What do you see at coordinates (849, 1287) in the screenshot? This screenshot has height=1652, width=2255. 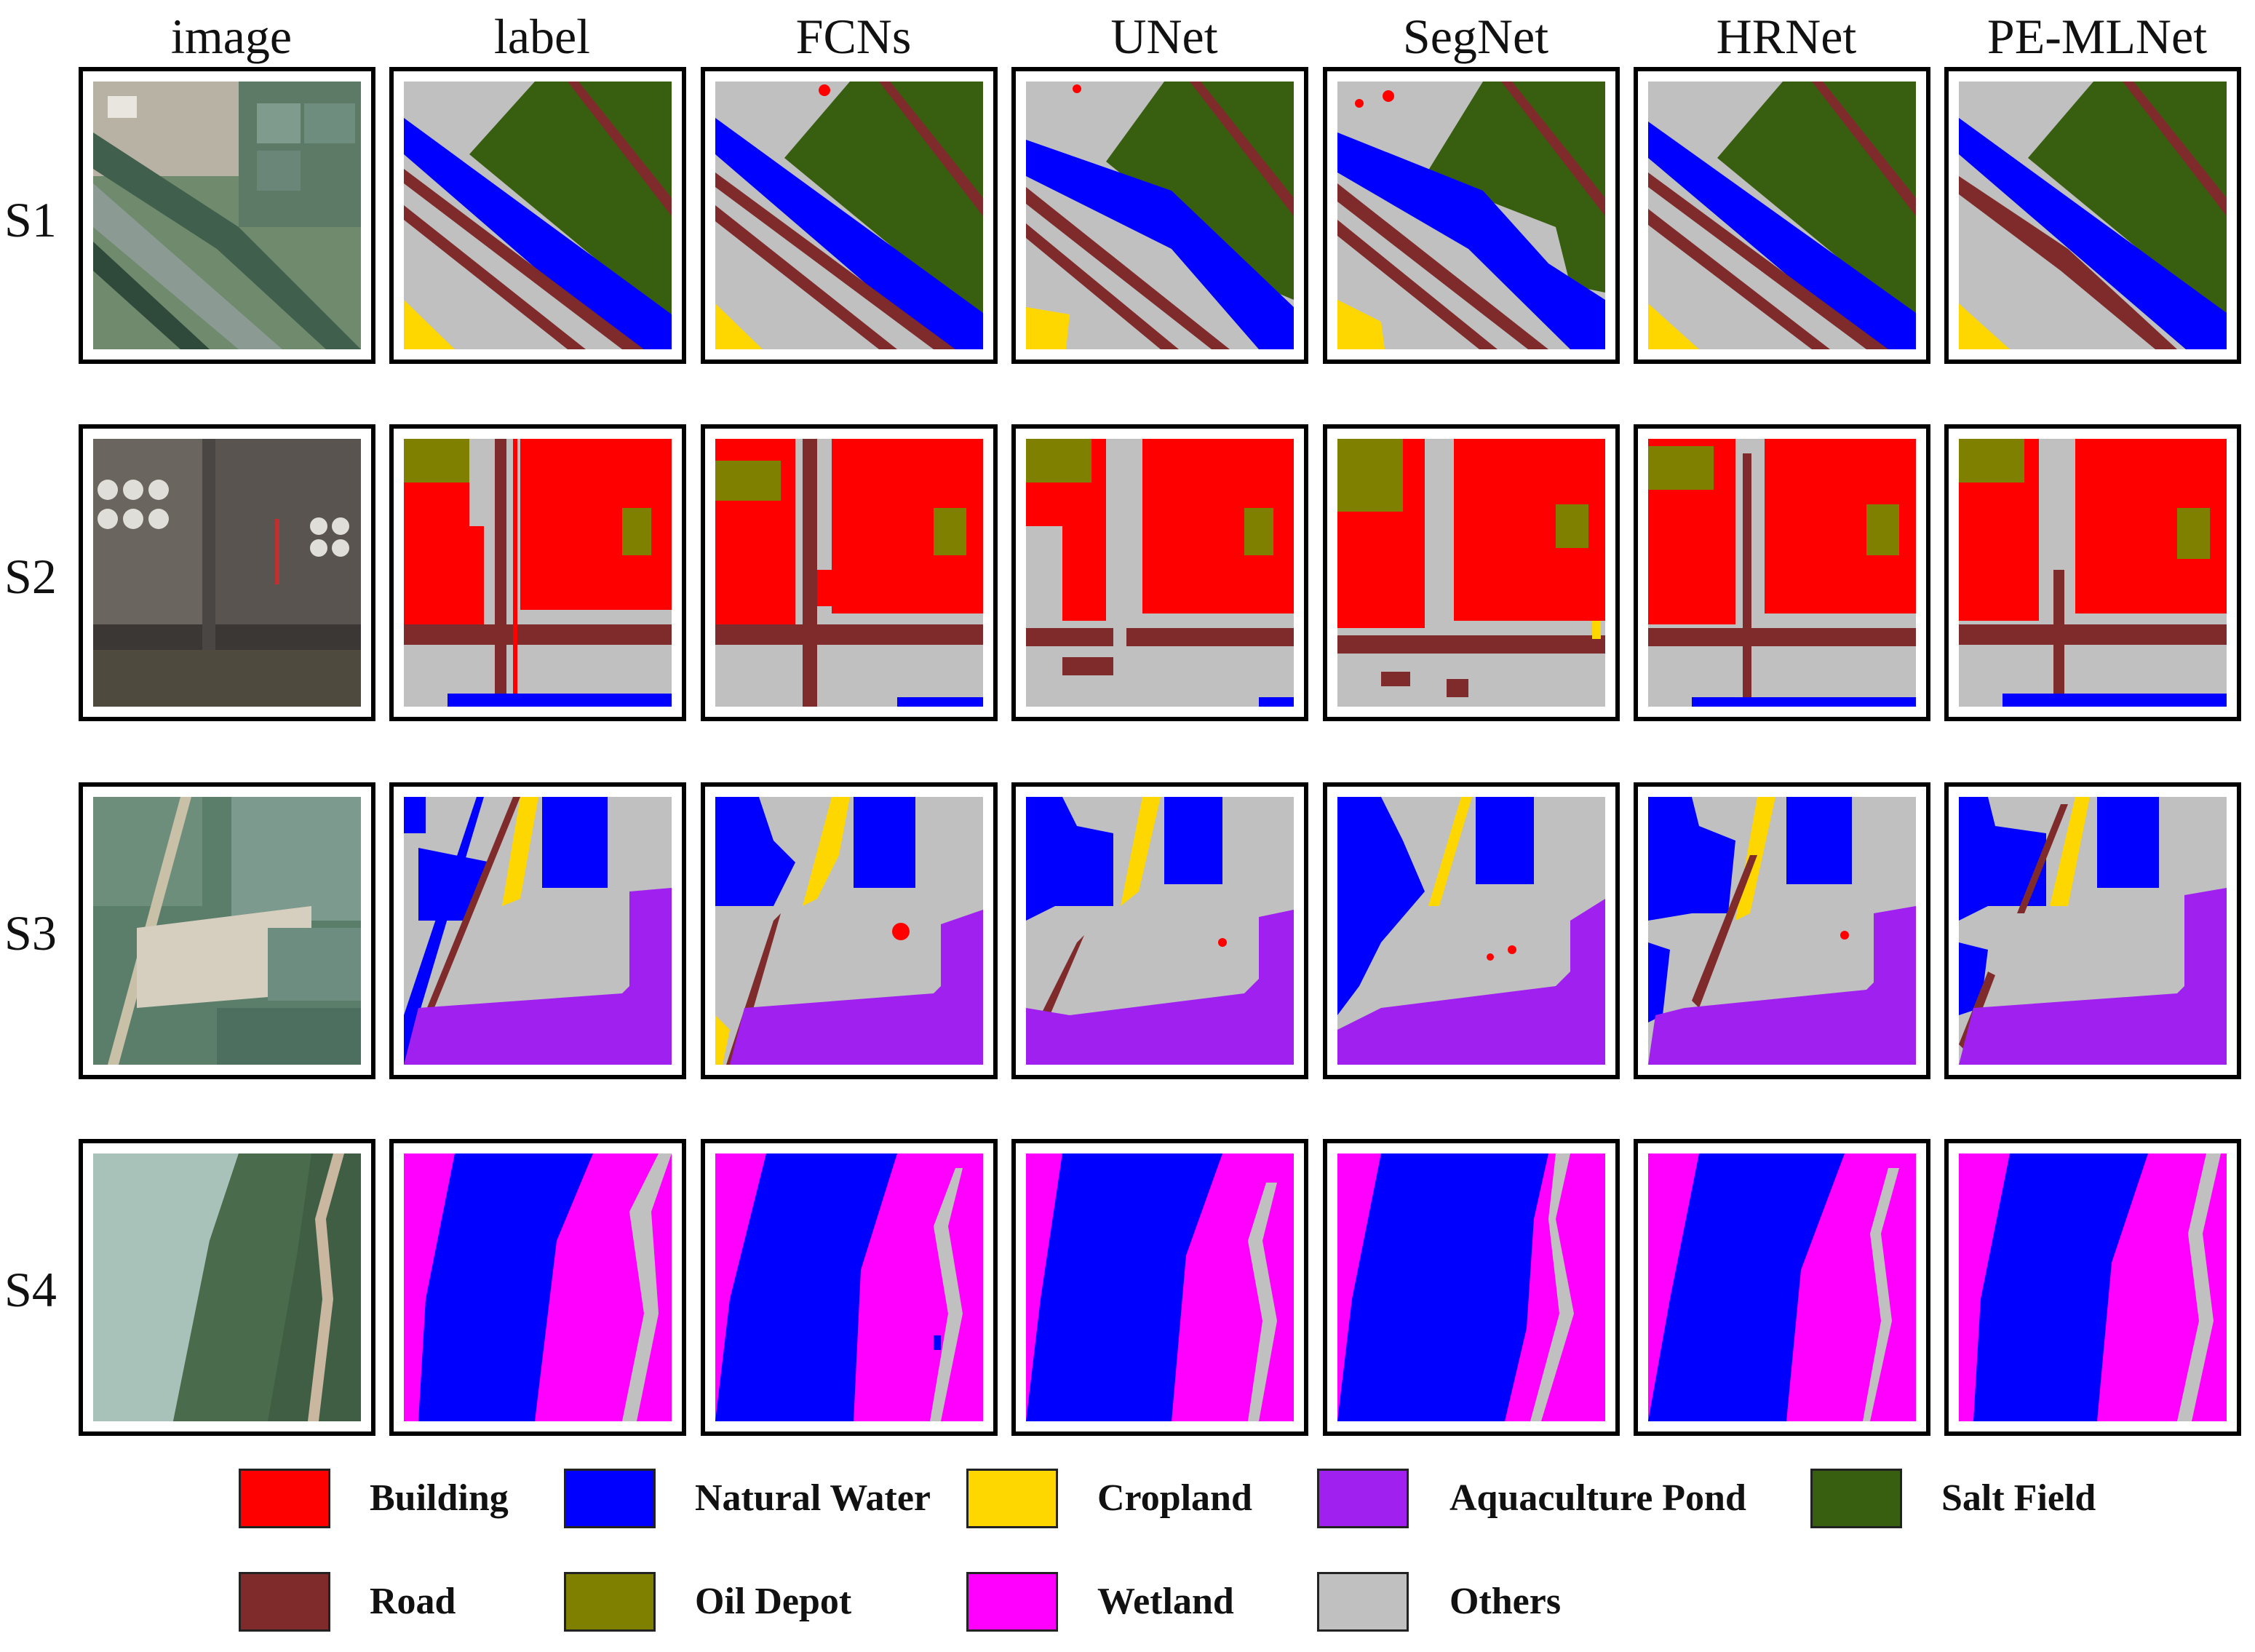 I see `s4-fcns-map` at bounding box center [849, 1287].